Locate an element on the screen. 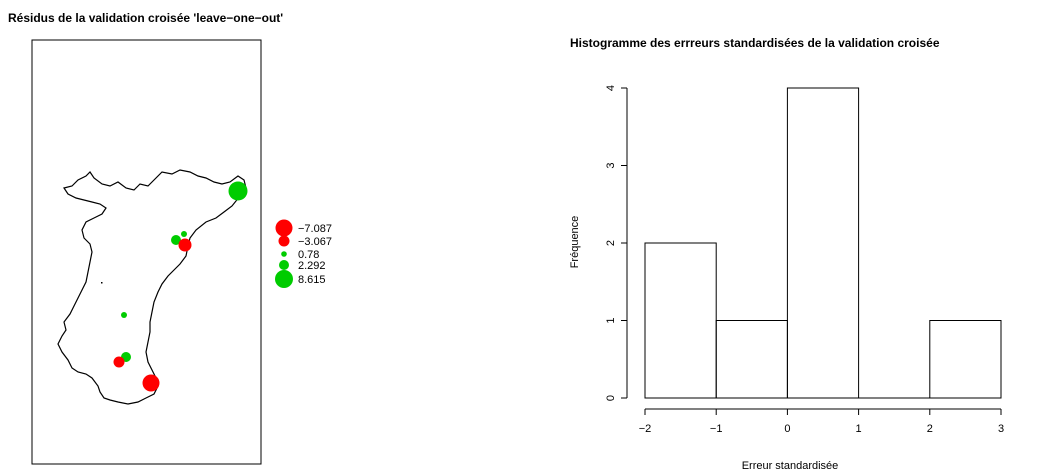 The width and height of the screenshot is (1051, 471). map-legend: −7.087 −3.067 0.78 2.292 8.615 is located at coordinates (303, 253).